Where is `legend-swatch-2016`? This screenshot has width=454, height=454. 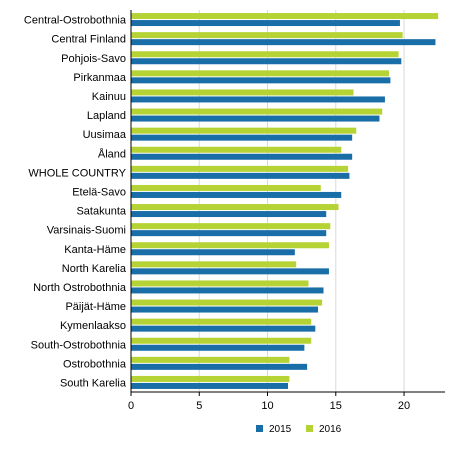
legend-swatch-2016 is located at coordinates (309, 428).